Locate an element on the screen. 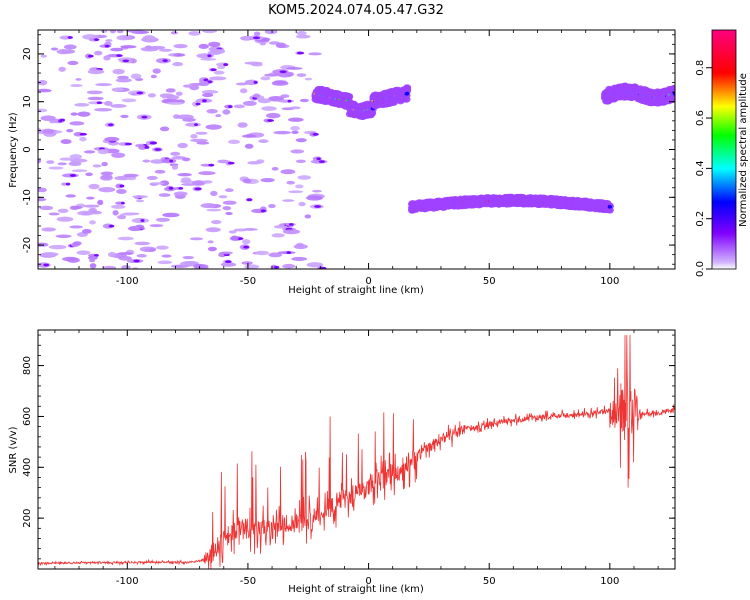 The height and width of the screenshot is (600, 750). y-tick-label: 0 is located at coordinates (27, 149).